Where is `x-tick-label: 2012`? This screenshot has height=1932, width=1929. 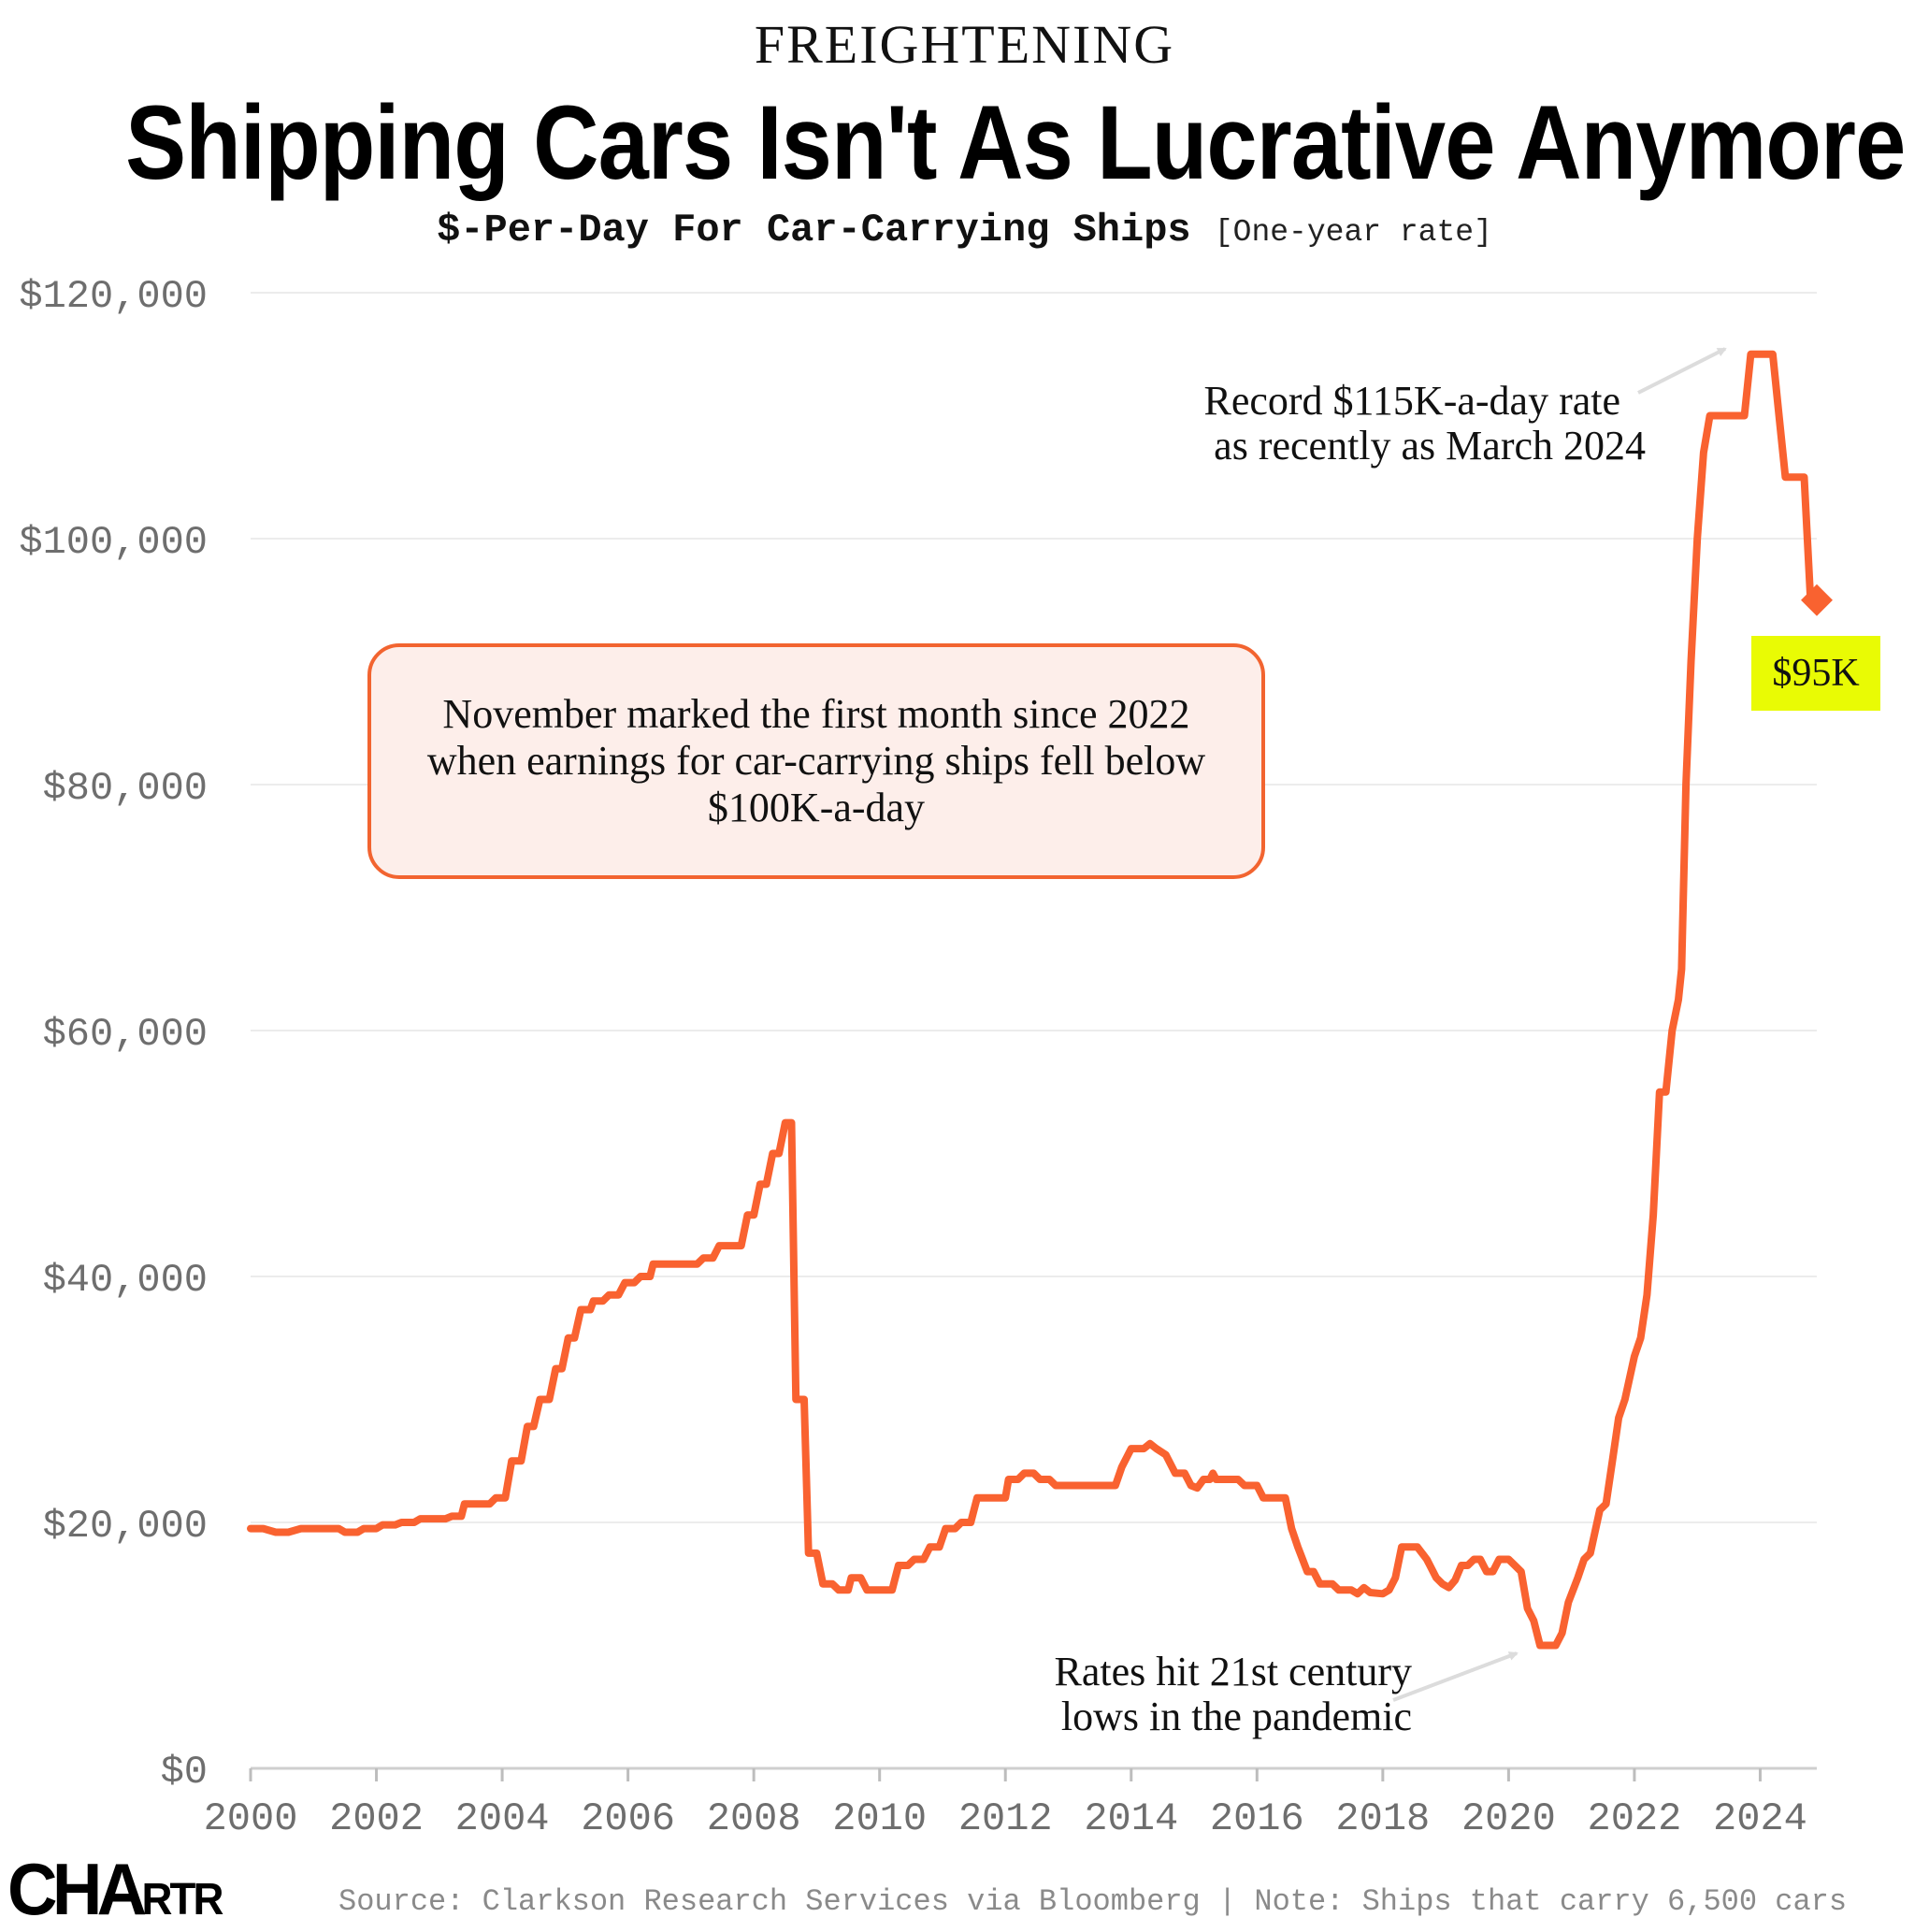 x-tick-label: 2012 is located at coordinates (1005, 1818).